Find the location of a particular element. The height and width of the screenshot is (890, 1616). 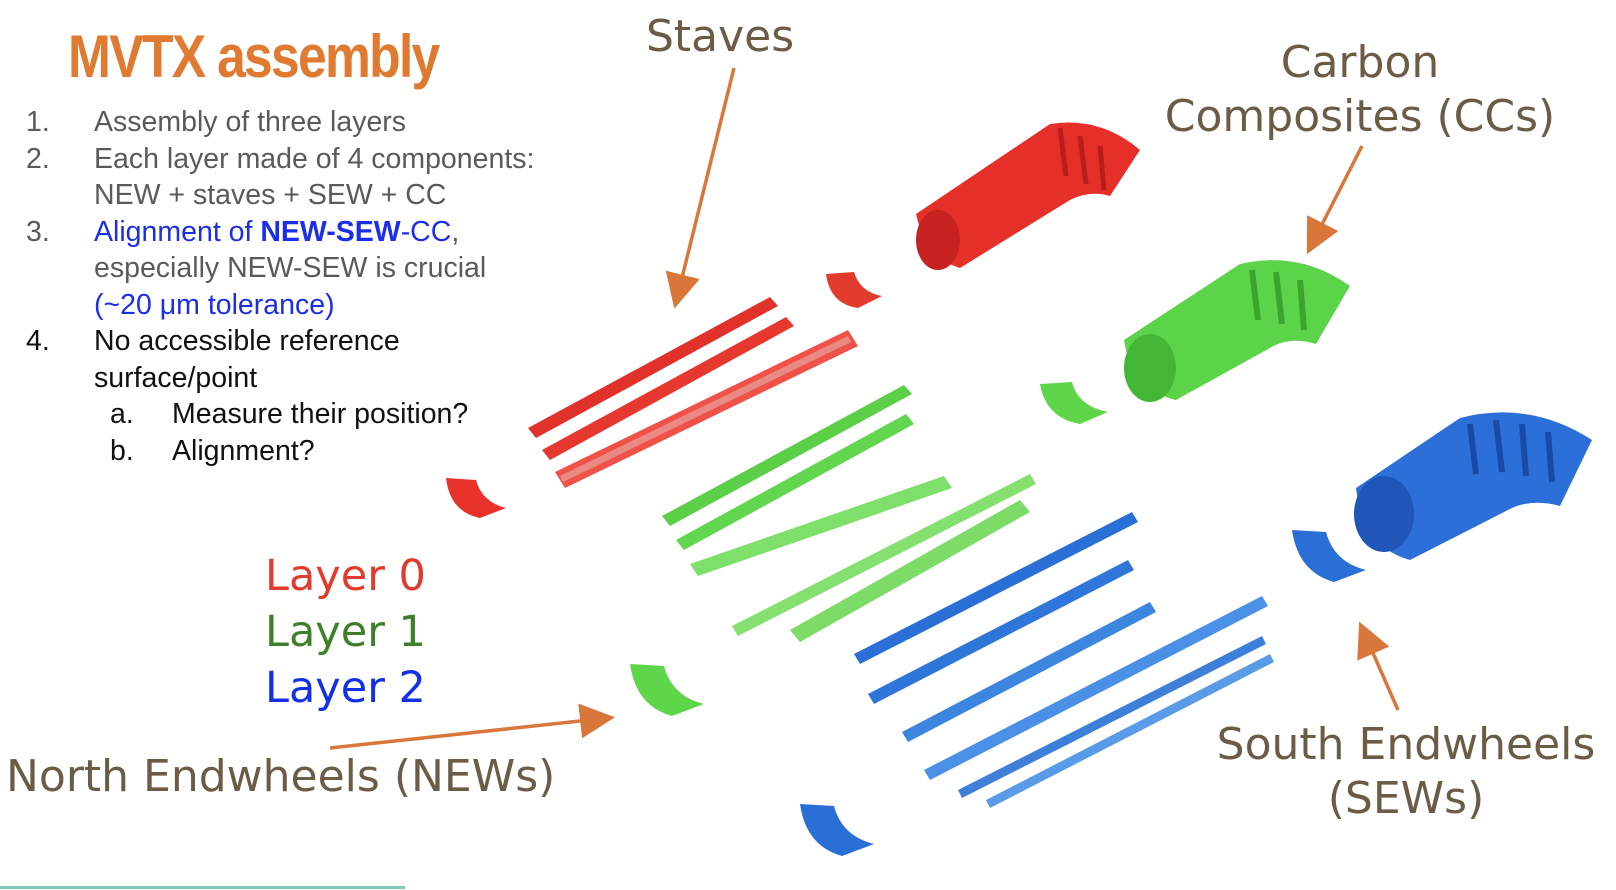

layer-1-sew is located at coordinates (1074, 403).